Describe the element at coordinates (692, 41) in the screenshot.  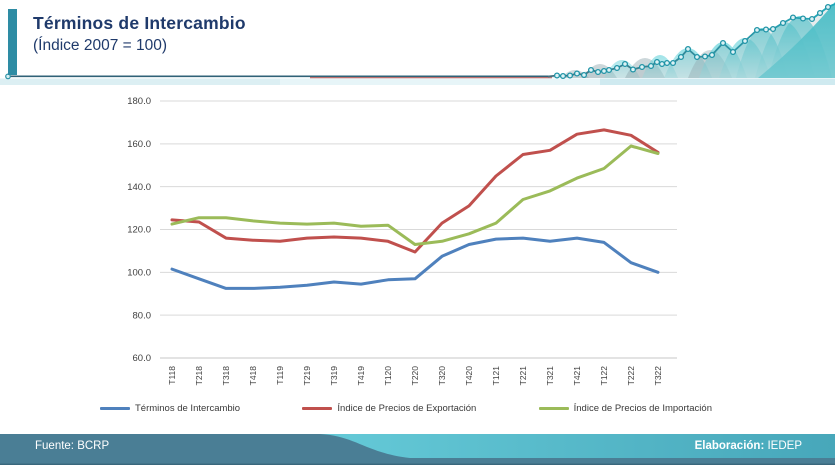
I see `sparkline-markers` at that location.